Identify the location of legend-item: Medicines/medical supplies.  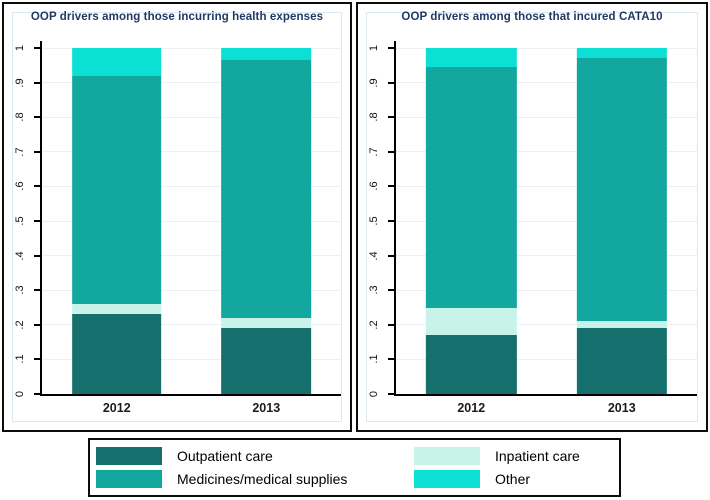
(255, 479).